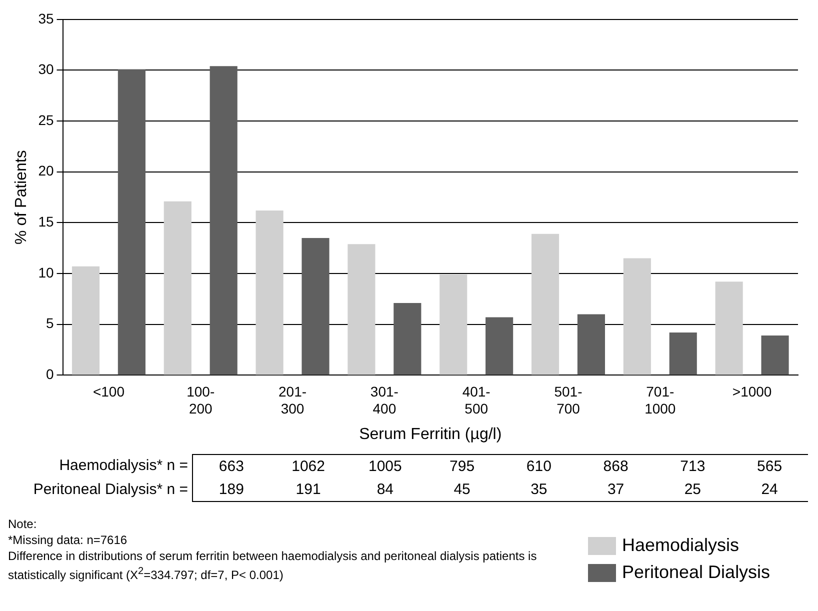 This screenshot has width=818, height=611. What do you see at coordinates (385, 467) in the screenshot?
I see `text: 1005` at bounding box center [385, 467].